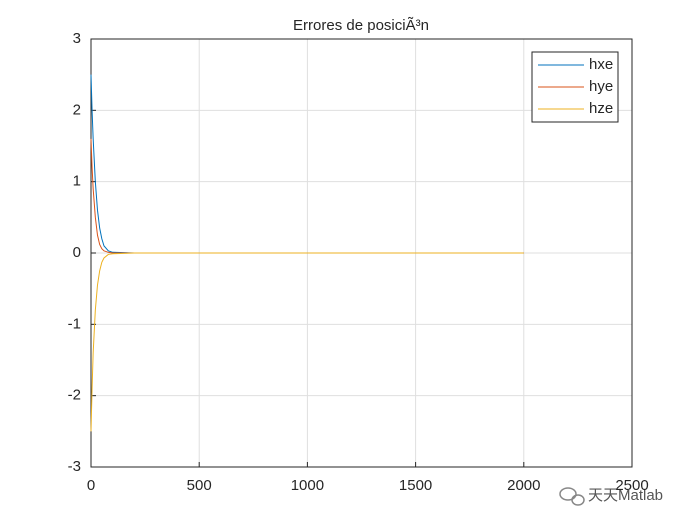 The image size is (700, 525). What do you see at coordinates (601, 108) in the screenshot?
I see `legend-label: hze` at bounding box center [601, 108].